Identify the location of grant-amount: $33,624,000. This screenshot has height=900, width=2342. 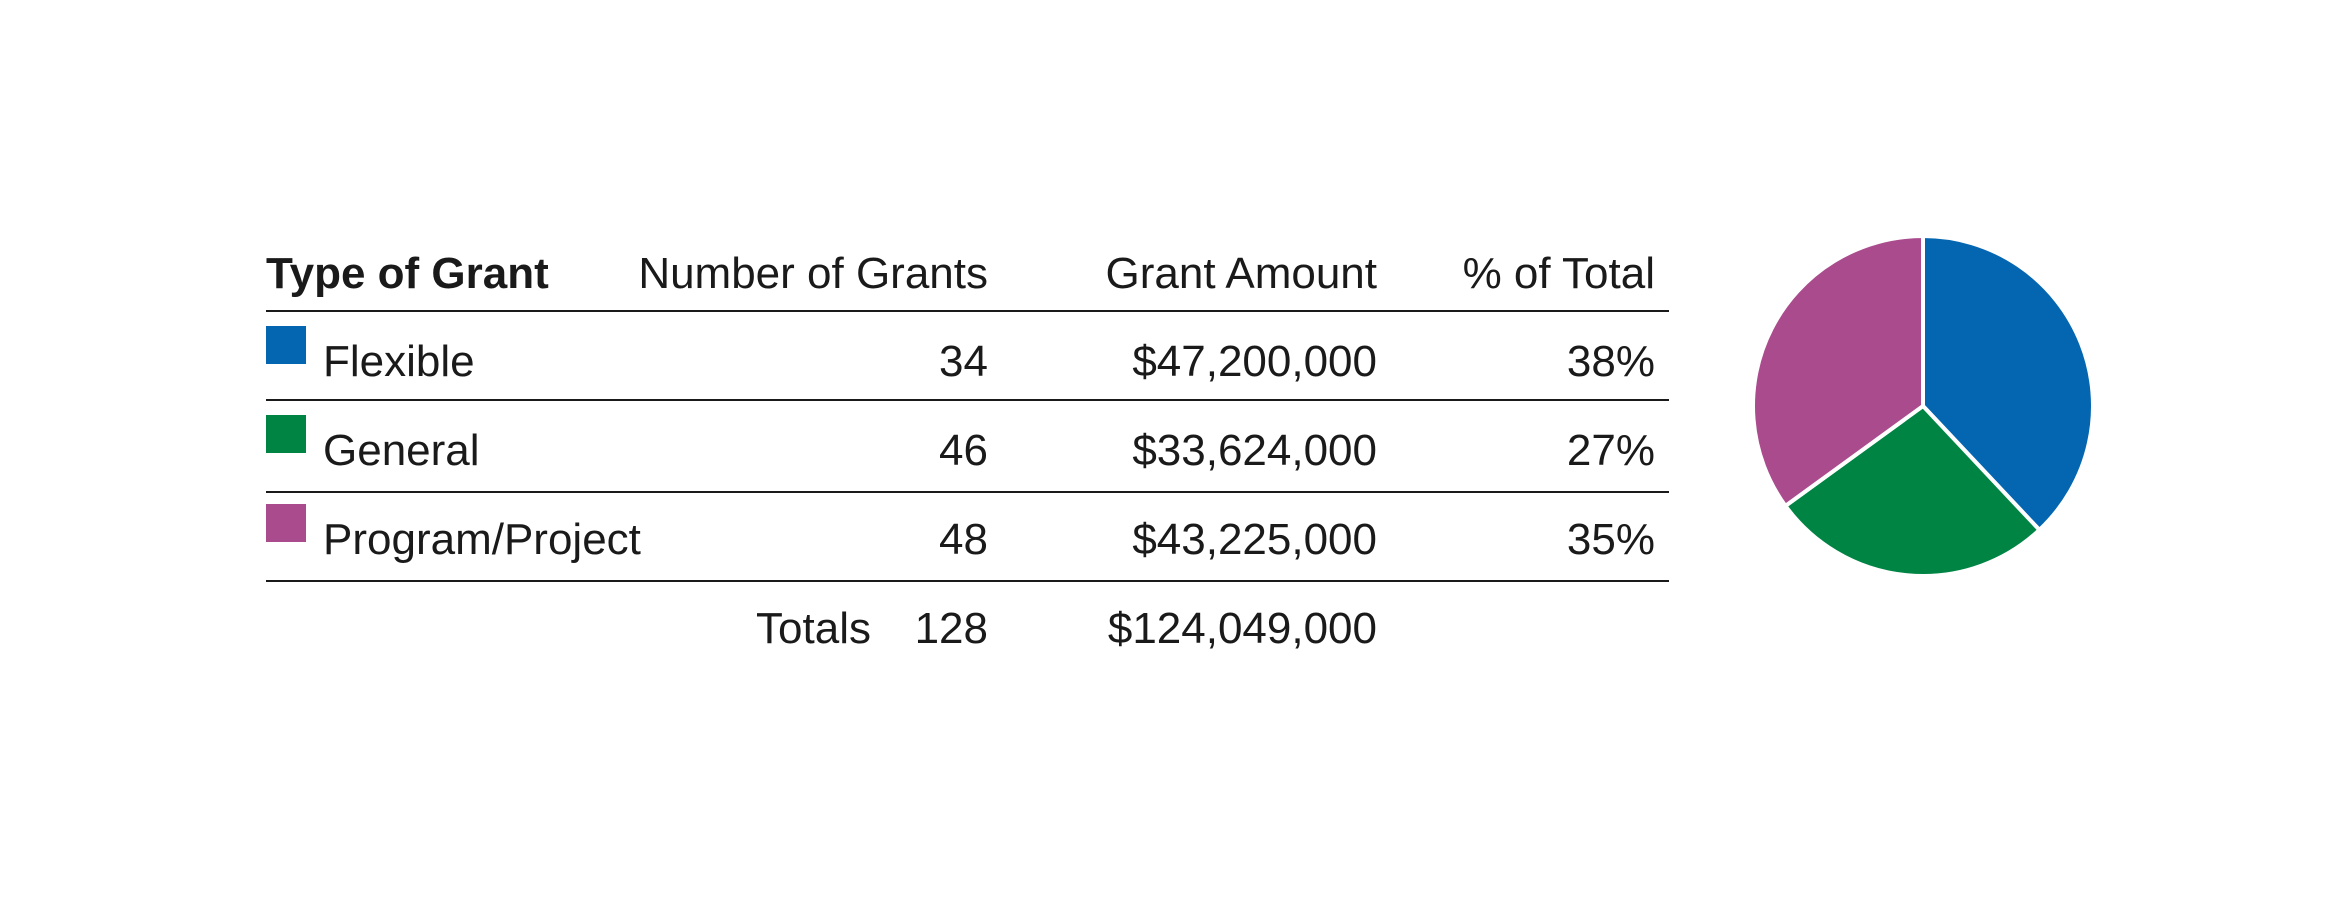
(1254, 450).